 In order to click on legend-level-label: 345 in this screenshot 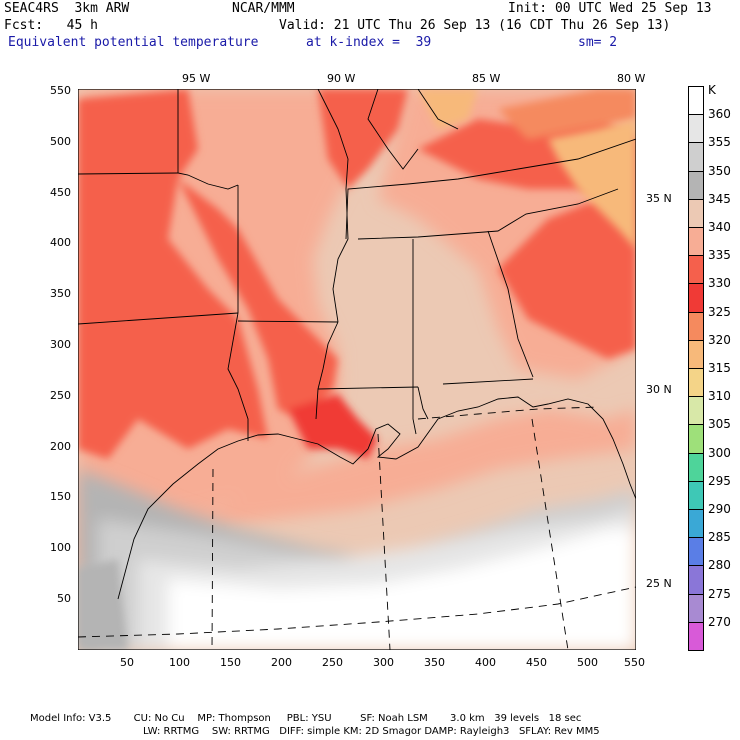, I will do `click(719, 198)`.